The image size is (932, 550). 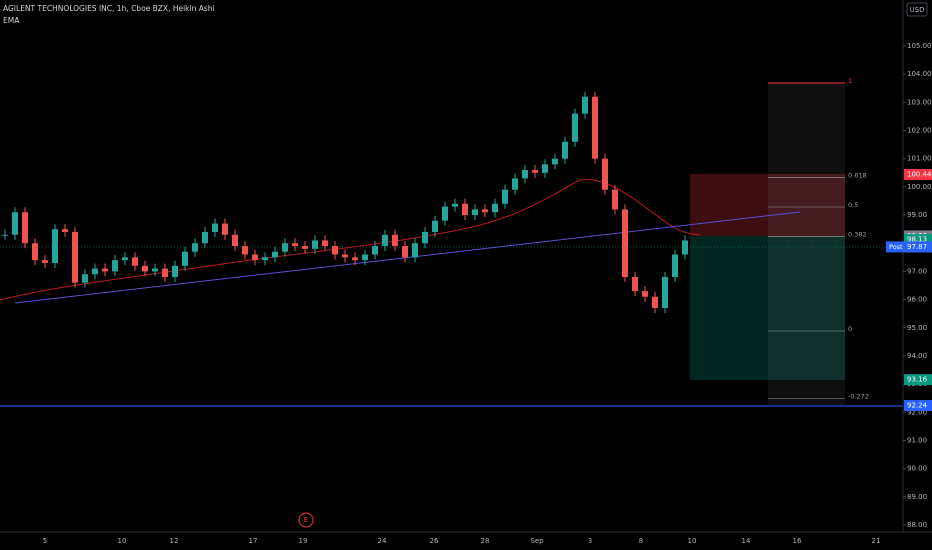 I want to click on x-tick-label: 24, so click(x=382, y=541).